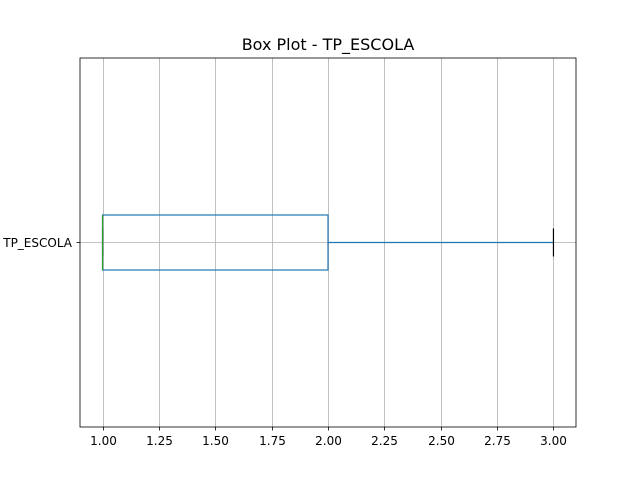  I want to click on y-axis: TP_ESCOLA, so click(41, 243).